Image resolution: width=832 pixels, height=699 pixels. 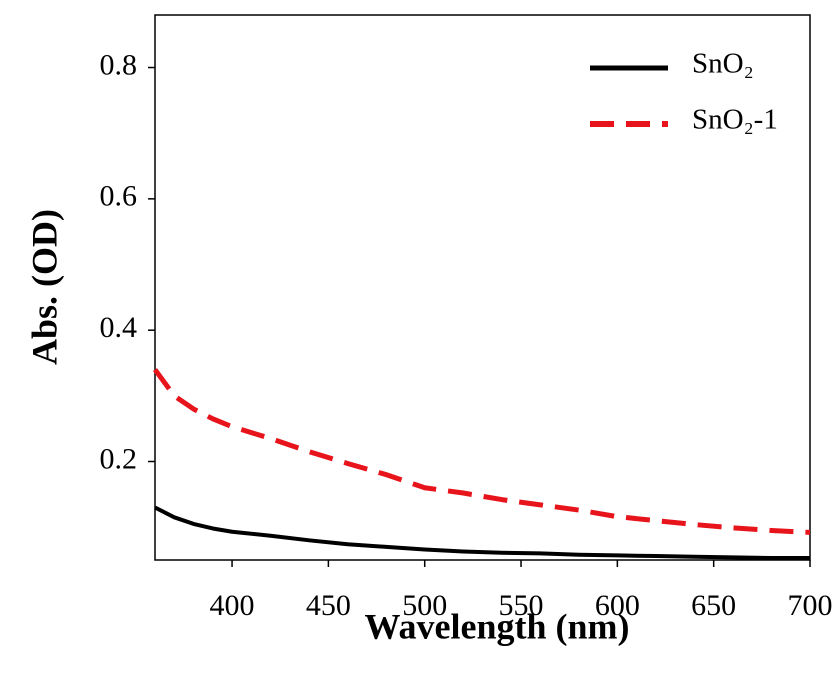 What do you see at coordinates (482, 533) in the screenshot?
I see `series-line` at bounding box center [482, 533].